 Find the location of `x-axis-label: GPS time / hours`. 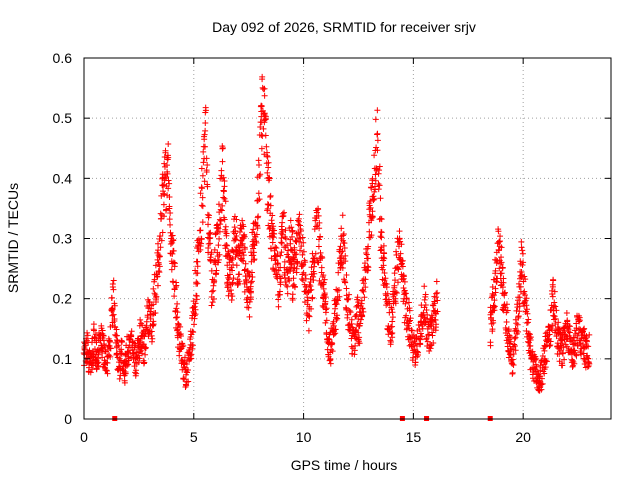

x-axis-label: GPS time / hours is located at coordinates (344, 465).